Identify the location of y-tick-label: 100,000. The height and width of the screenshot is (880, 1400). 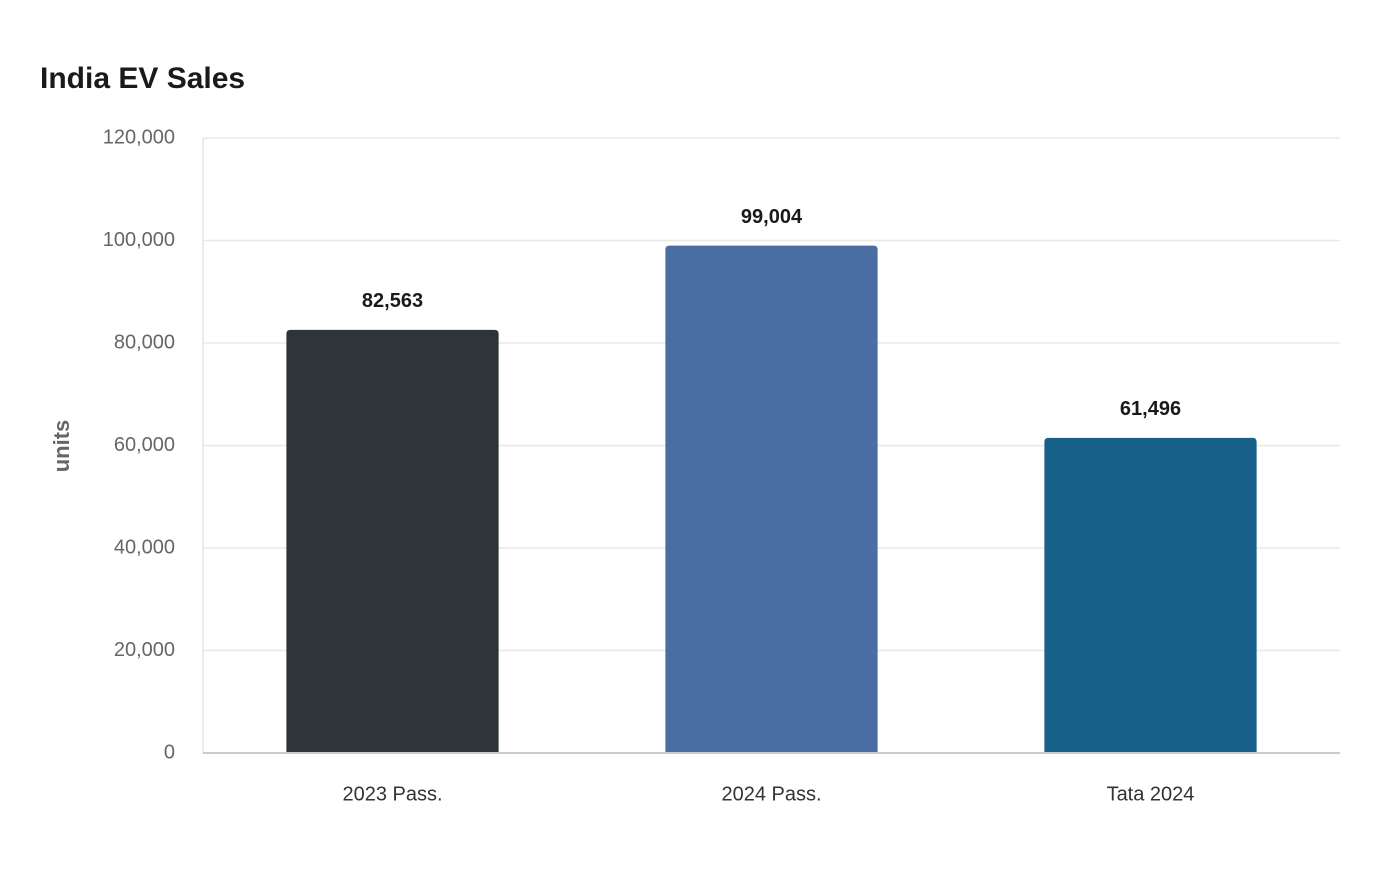
(139, 240).